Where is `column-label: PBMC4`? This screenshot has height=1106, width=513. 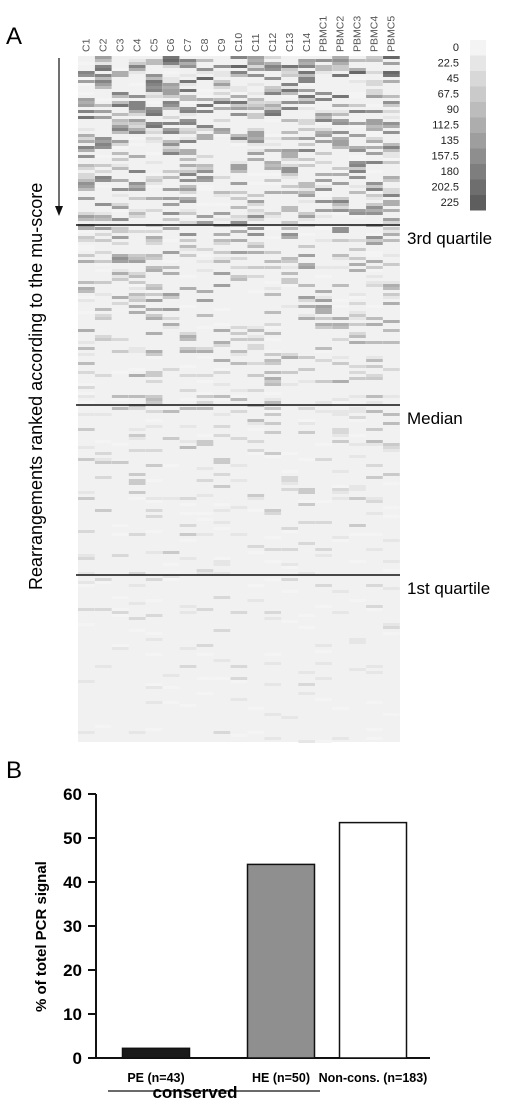
column-label: PBMC4 is located at coordinates (375, 34).